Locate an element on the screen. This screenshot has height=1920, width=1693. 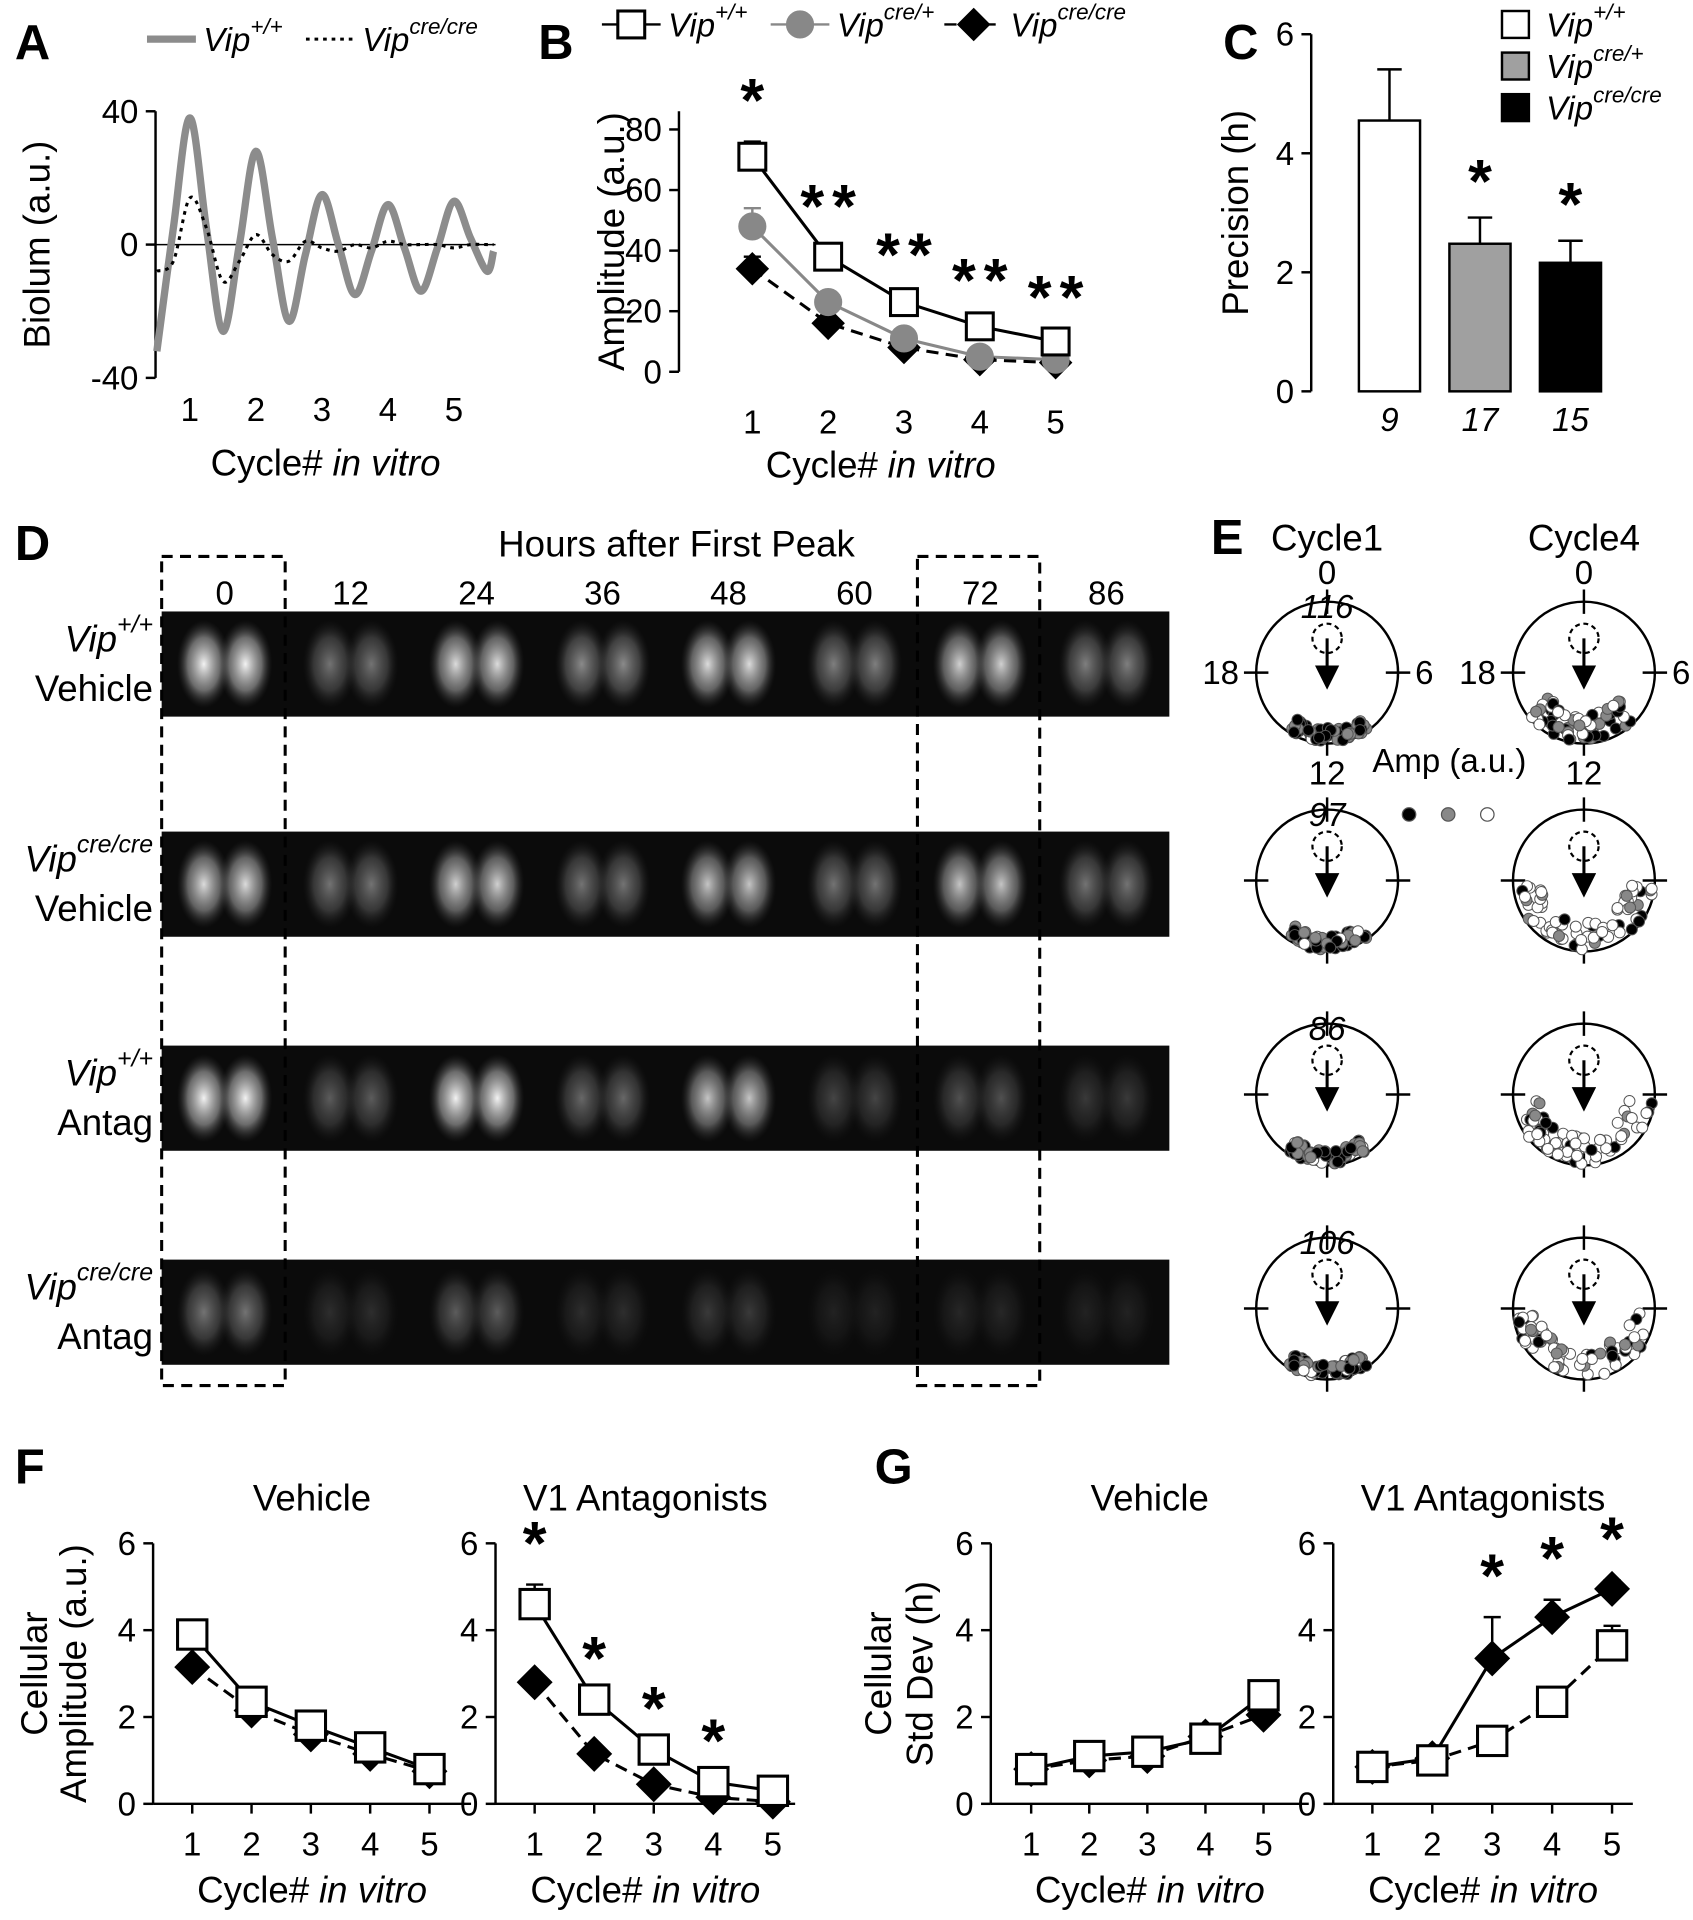
panel-letter: G is located at coordinates (894, 1468).